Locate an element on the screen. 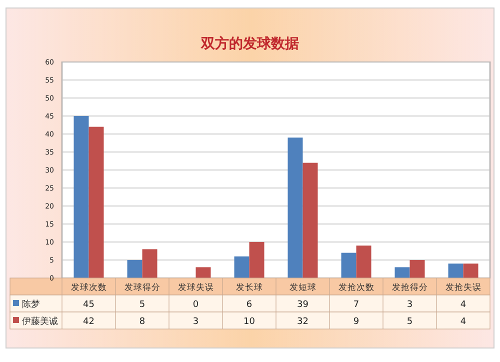 The image size is (500, 362). data-label: 0 is located at coordinates (195, 305).